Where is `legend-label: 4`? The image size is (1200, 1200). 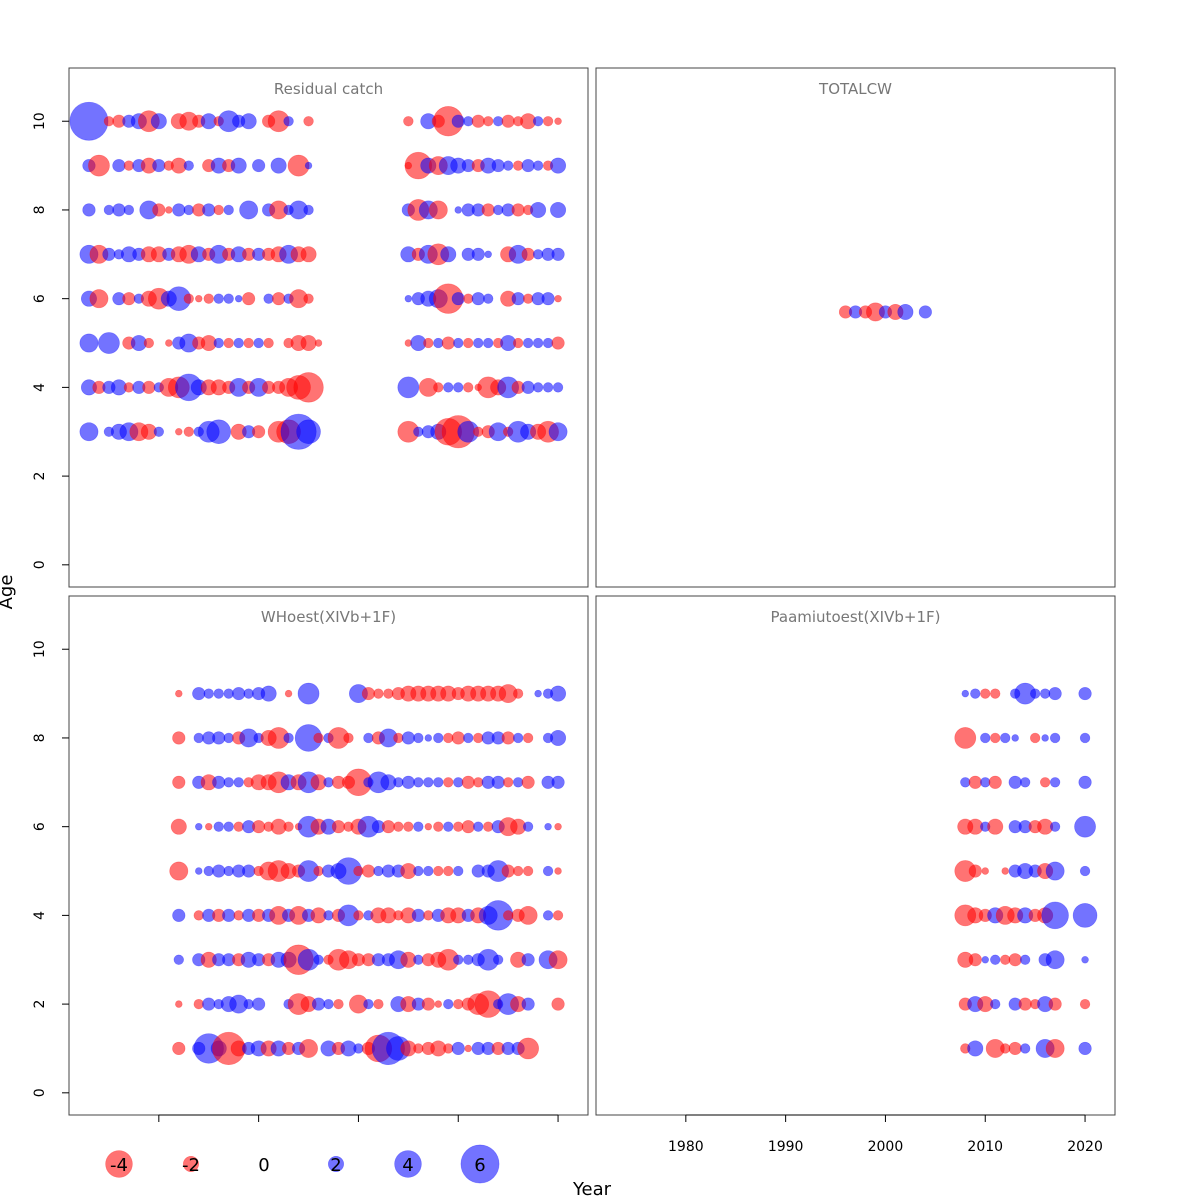 legend-label: 4 is located at coordinates (407, 1165).